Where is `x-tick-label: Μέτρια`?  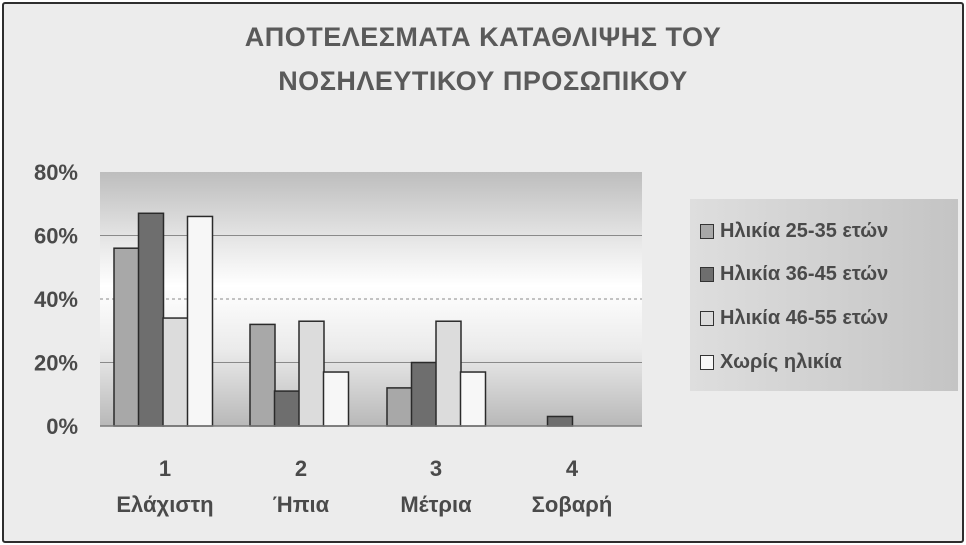 x-tick-label: Μέτρια is located at coordinates (436, 504).